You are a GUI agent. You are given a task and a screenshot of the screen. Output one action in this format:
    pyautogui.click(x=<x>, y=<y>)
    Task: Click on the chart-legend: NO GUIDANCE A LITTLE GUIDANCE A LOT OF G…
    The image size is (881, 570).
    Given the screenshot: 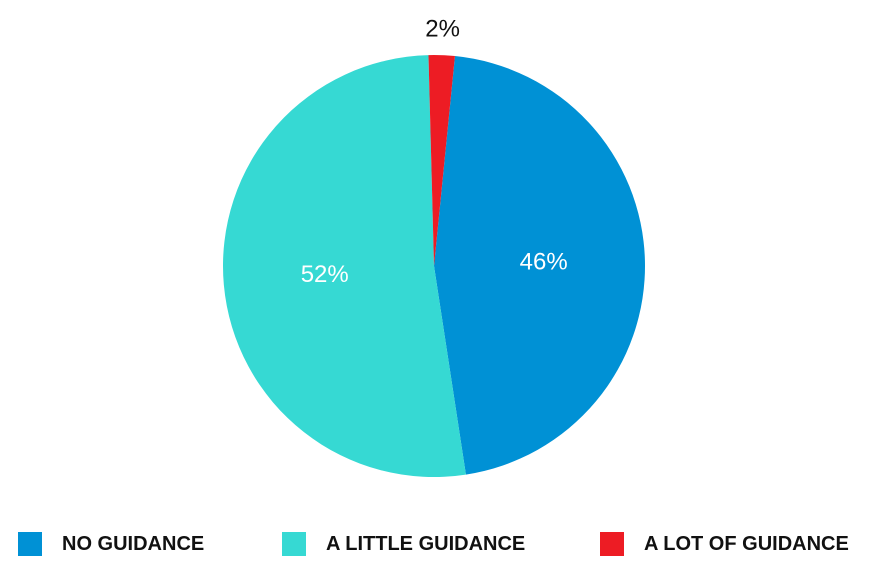 What is the action you would take?
    pyautogui.click(x=440, y=544)
    